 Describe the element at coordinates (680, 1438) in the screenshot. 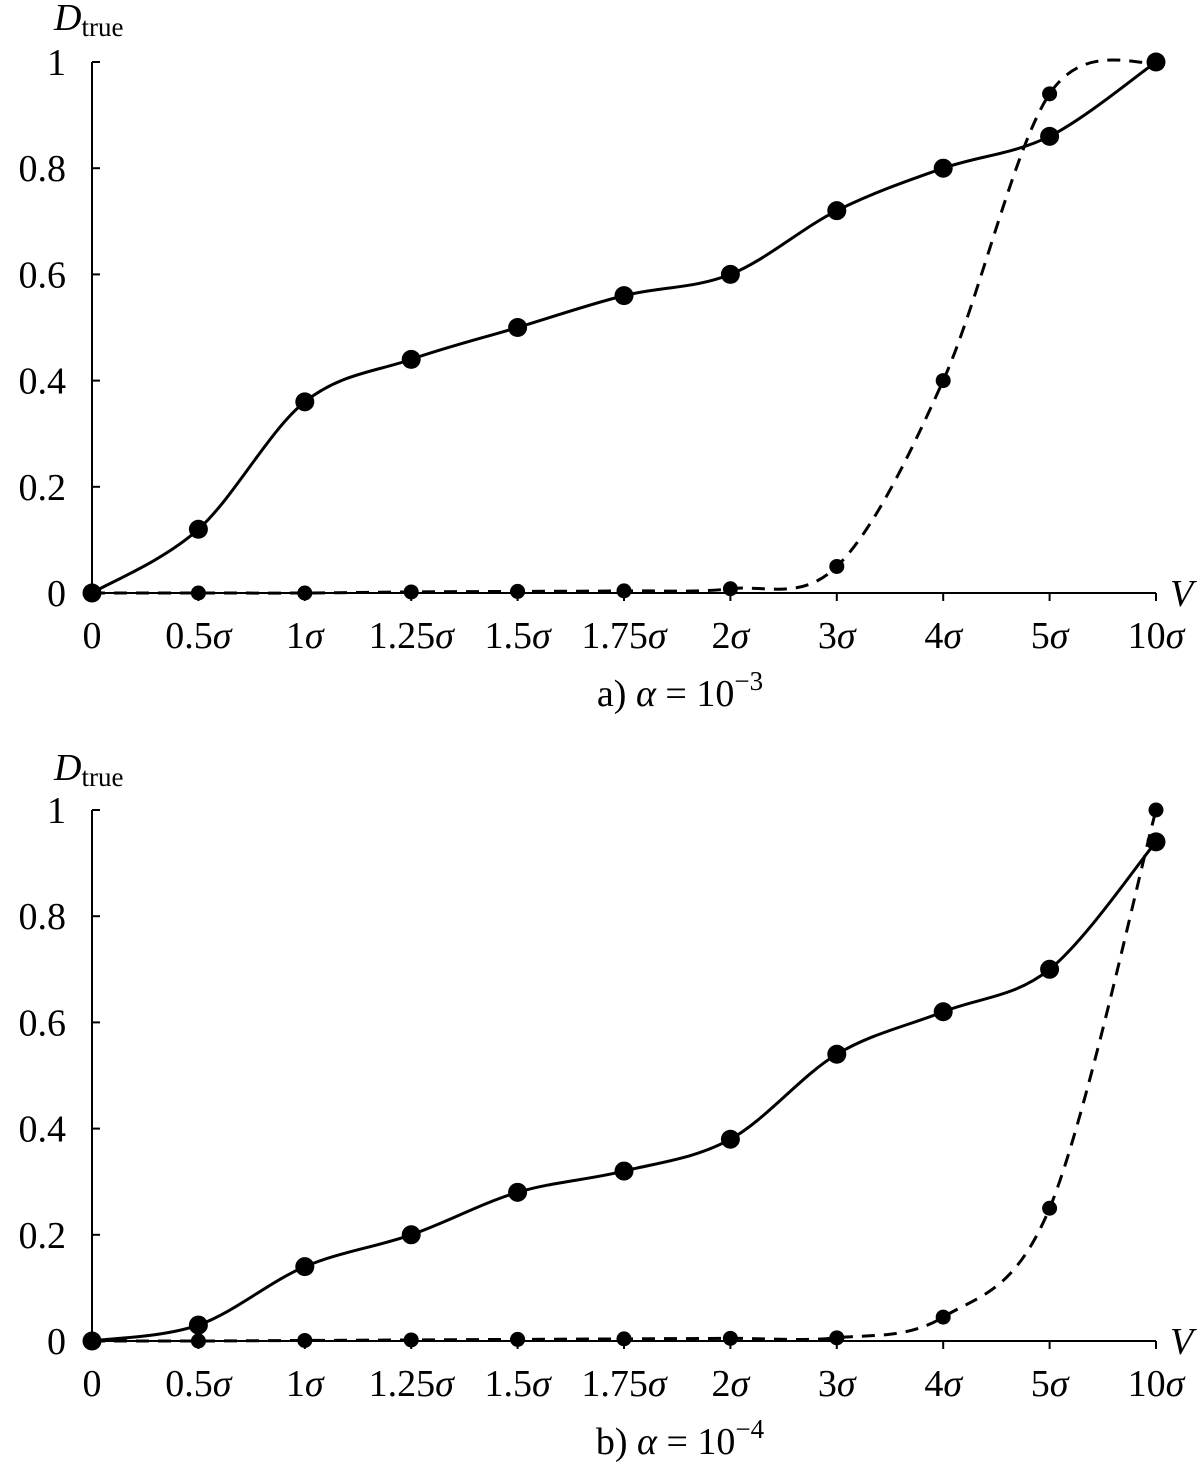

I see `panel-caption: b) α = 10−4` at that location.